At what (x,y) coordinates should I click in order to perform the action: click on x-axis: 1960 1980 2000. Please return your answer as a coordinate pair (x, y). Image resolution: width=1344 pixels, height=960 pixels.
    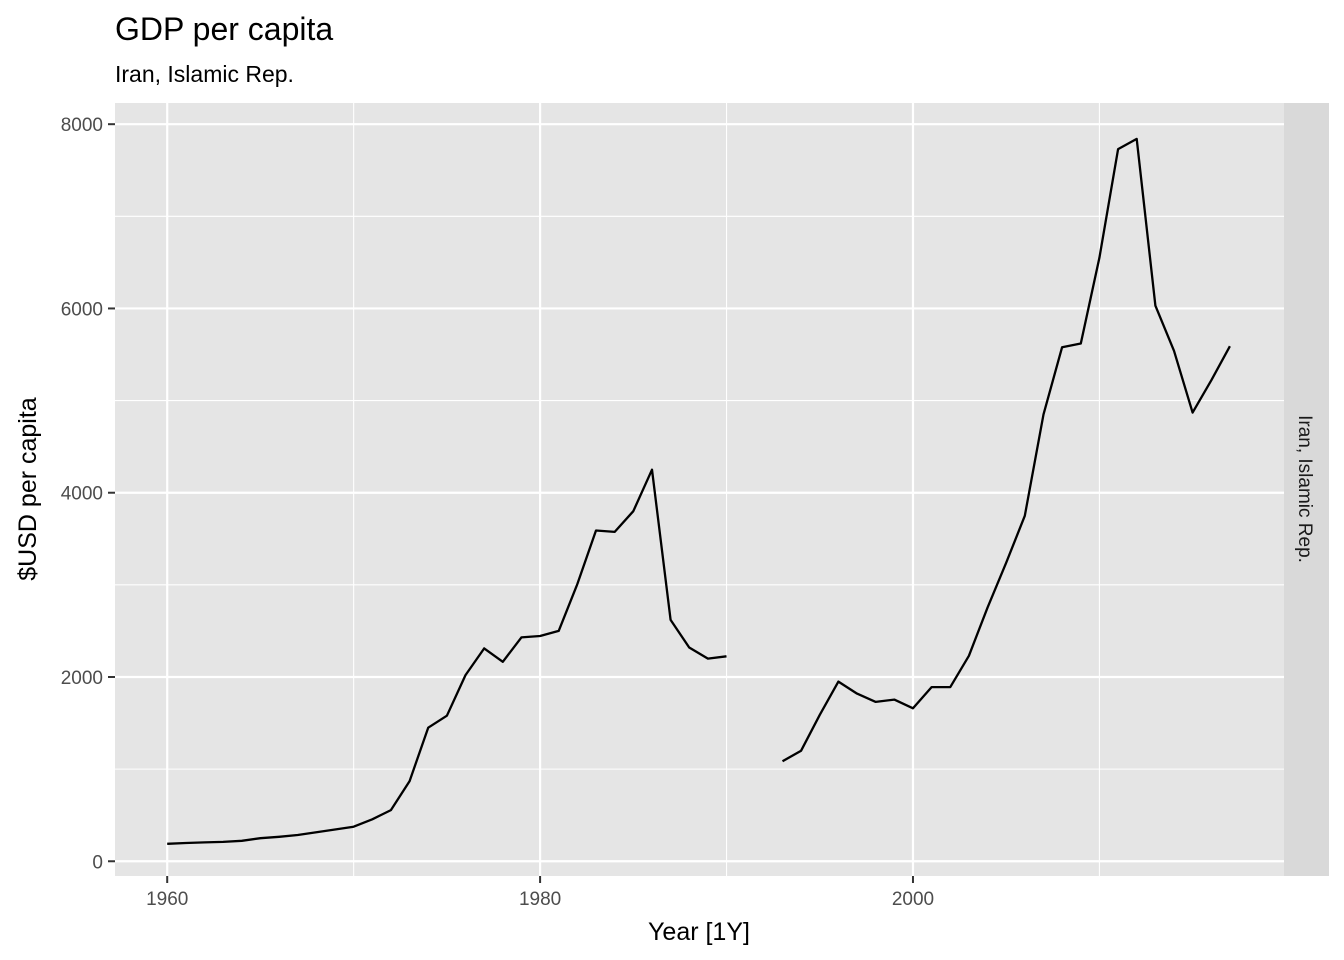
    Looking at the image, I should click on (540, 893).